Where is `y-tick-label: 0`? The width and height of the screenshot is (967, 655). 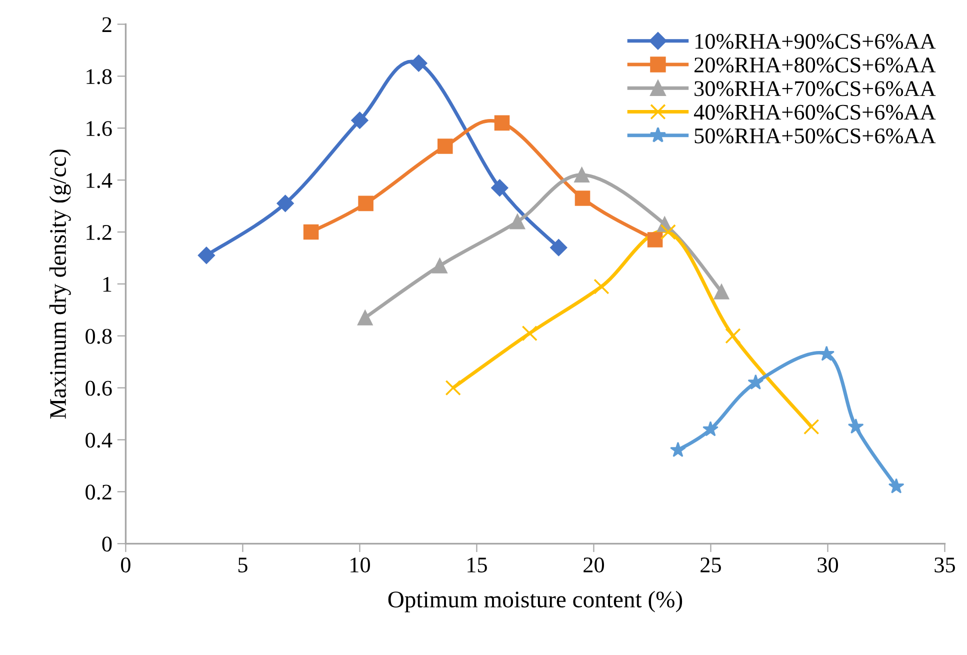 y-tick-label: 0 is located at coordinates (107, 544).